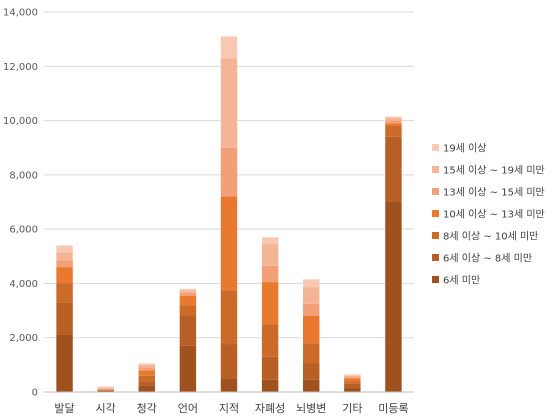  I want to click on x-category-label: 시각, so click(106, 408).